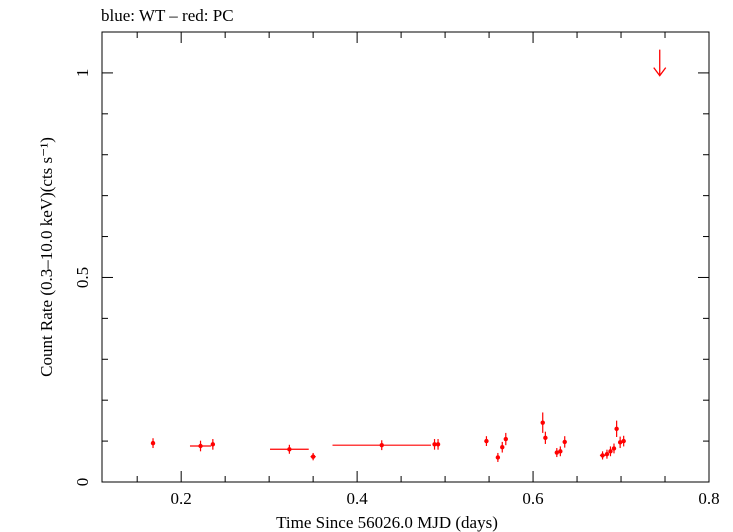 The width and height of the screenshot is (733, 532). What do you see at coordinates (167, 15) in the screenshot?
I see `chart-header-title: blue: WT – red: PC` at bounding box center [167, 15].